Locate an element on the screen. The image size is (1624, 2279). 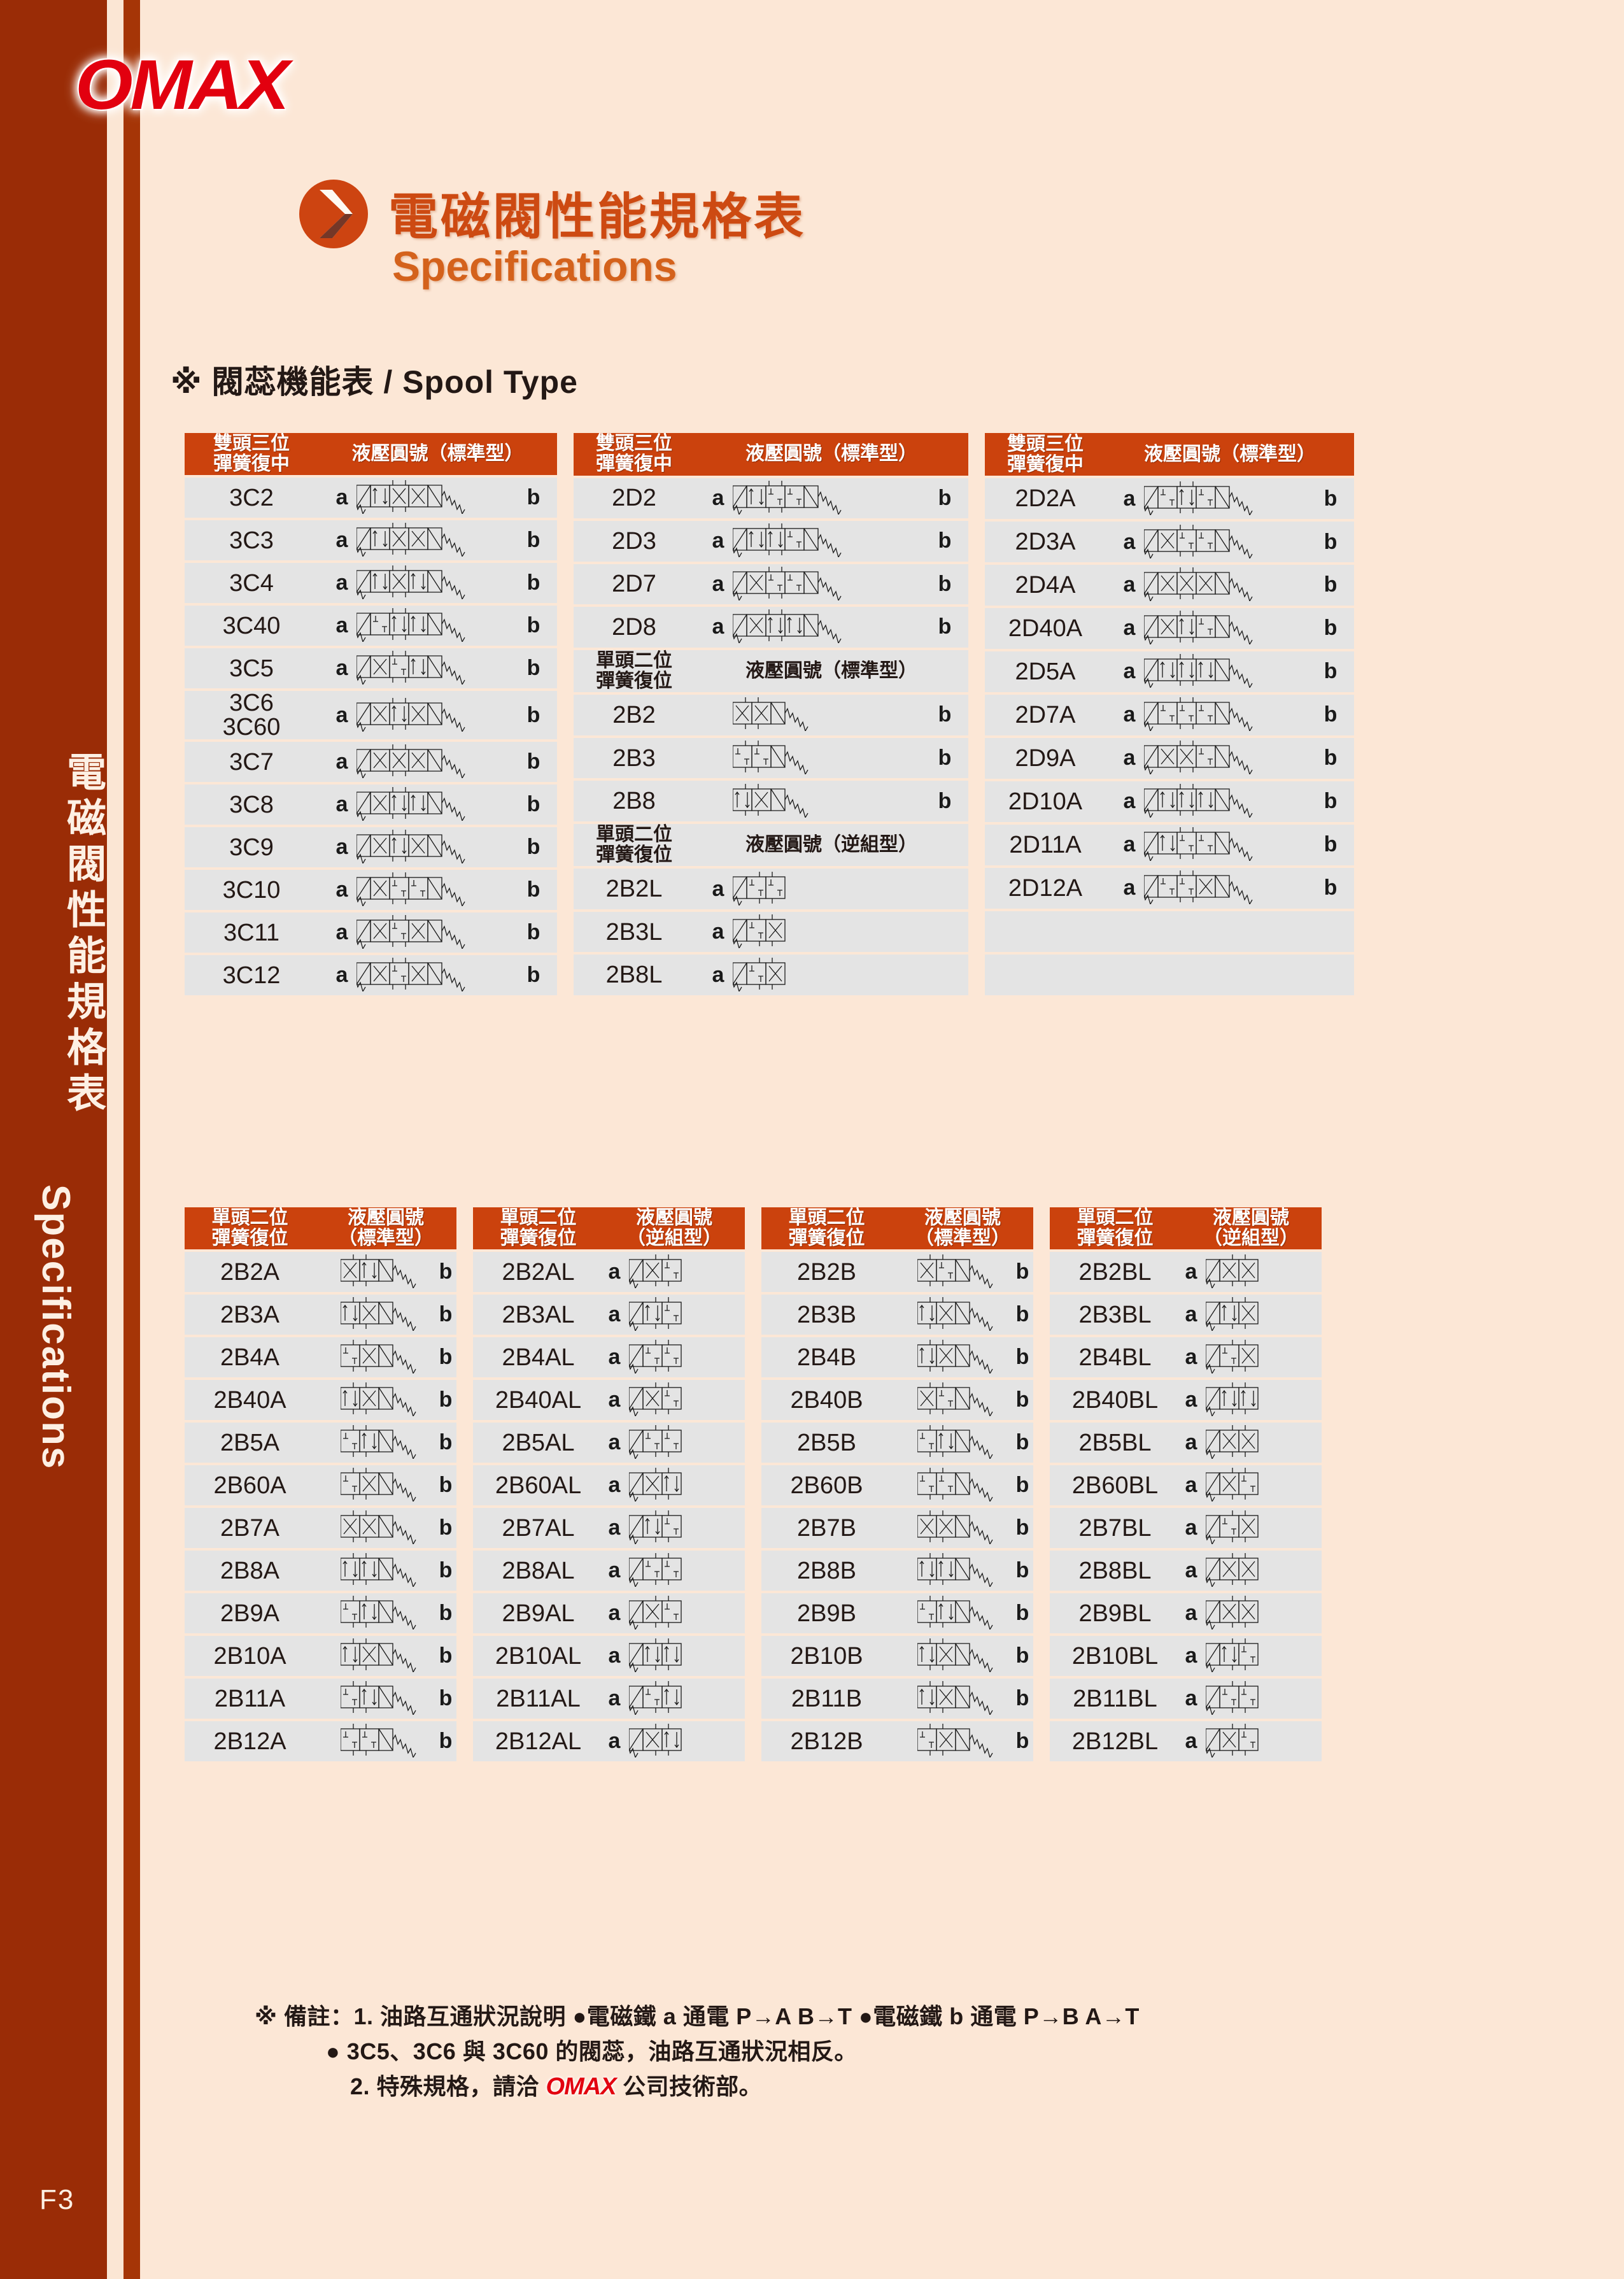
row-code: 2D7 is located at coordinates (634, 584).